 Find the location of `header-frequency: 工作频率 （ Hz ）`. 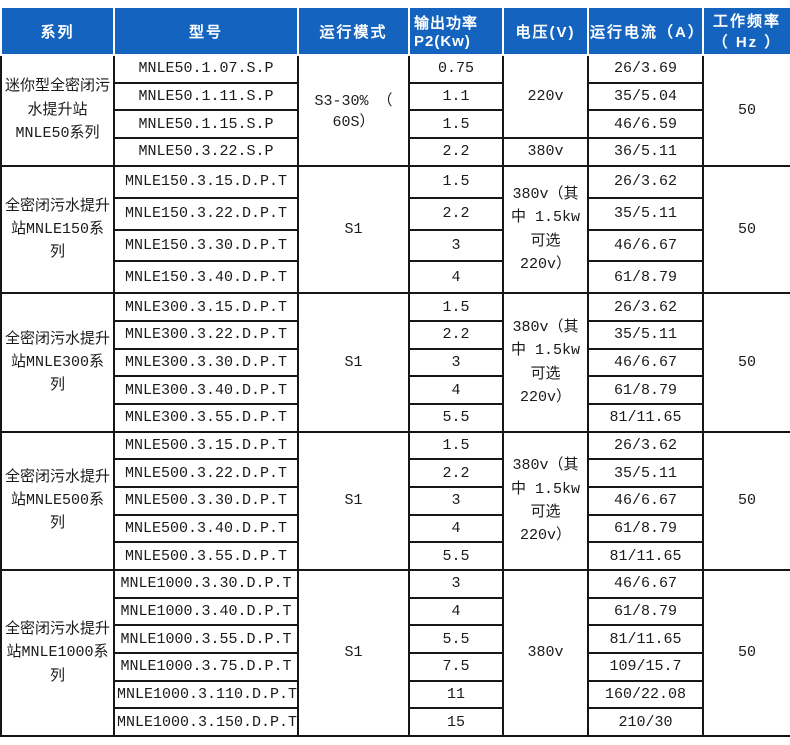

header-frequency: 工作频率 （ Hz ） is located at coordinates (746, 31).